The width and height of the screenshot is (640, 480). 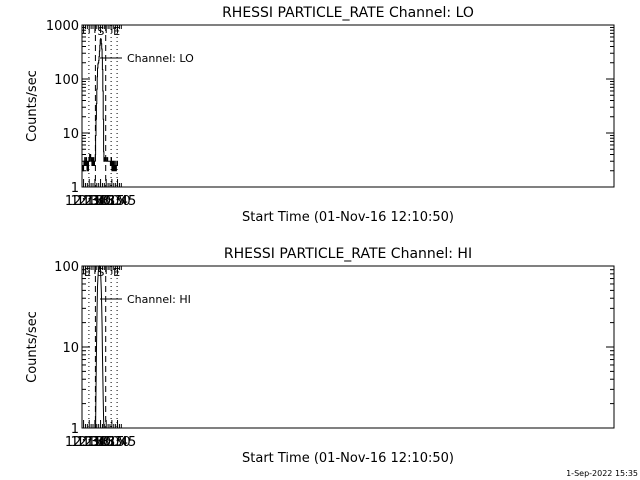 I want to click on hi-y-tick-label: 1, so click(x=75, y=429).